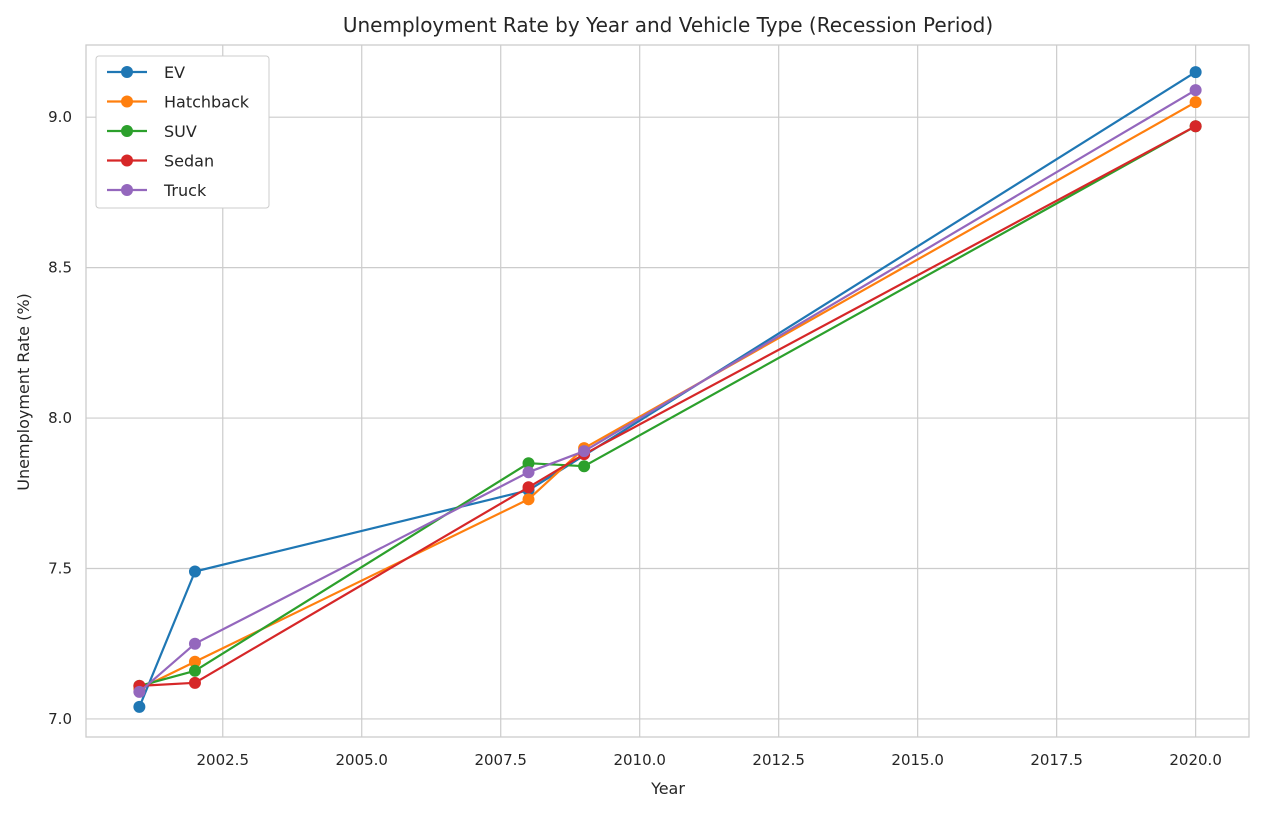  Describe the element at coordinates (60, 569) in the screenshot. I see `y-tick-label: 7.5` at that location.